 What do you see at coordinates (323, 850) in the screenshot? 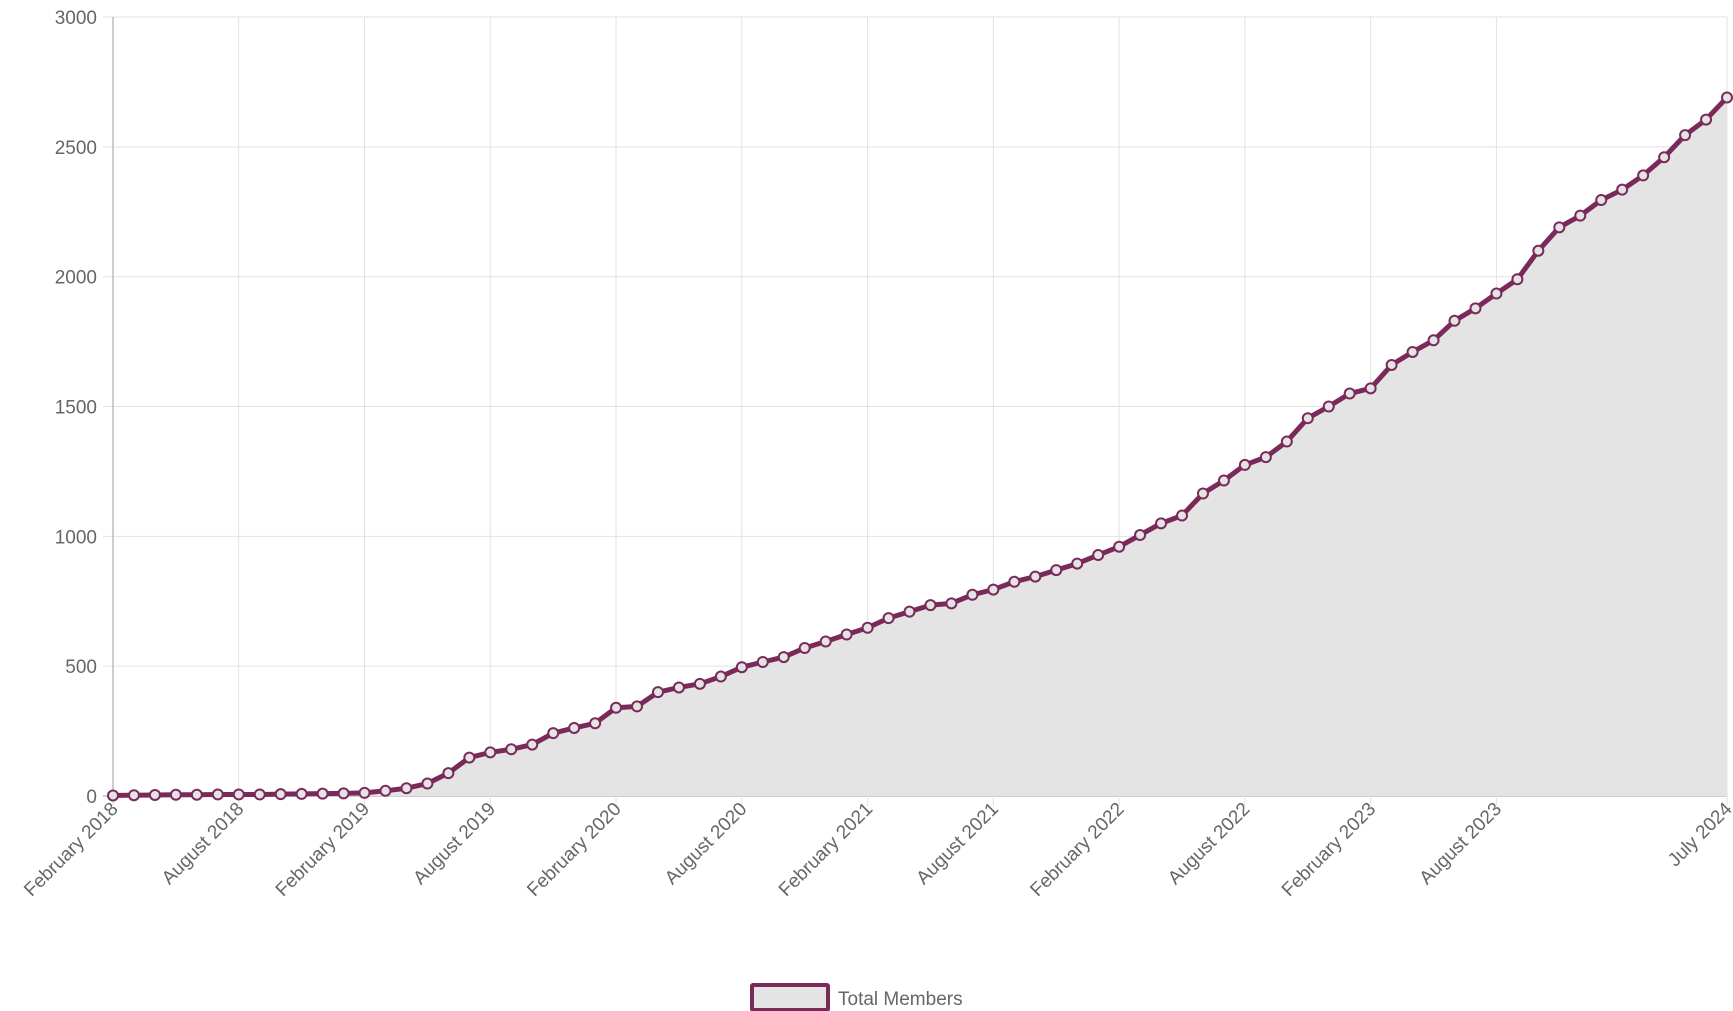
I see `x-tick-label-2019-02: February 2019` at bounding box center [323, 850].